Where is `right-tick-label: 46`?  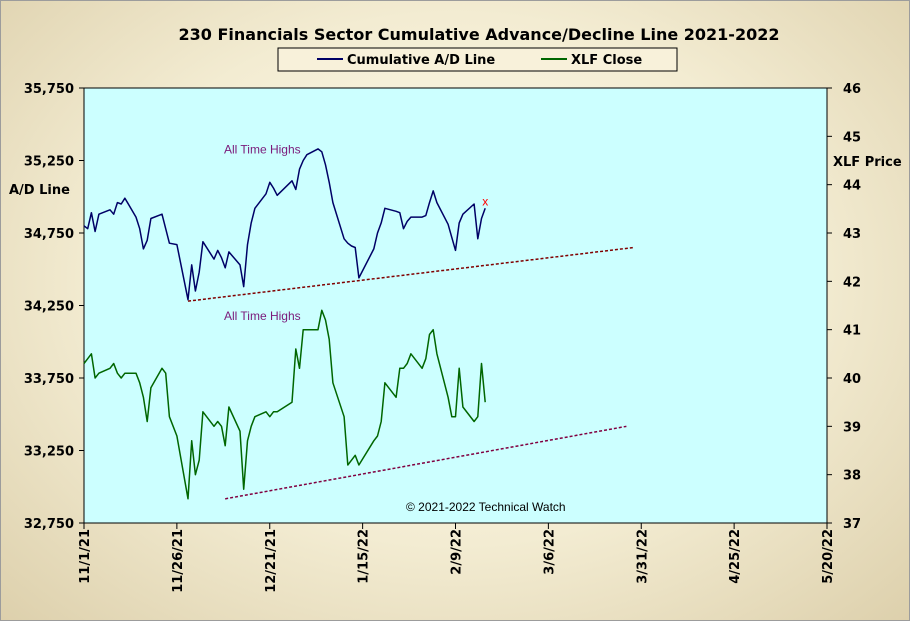
right-tick-label: 46 is located at coordinates (852, 89).